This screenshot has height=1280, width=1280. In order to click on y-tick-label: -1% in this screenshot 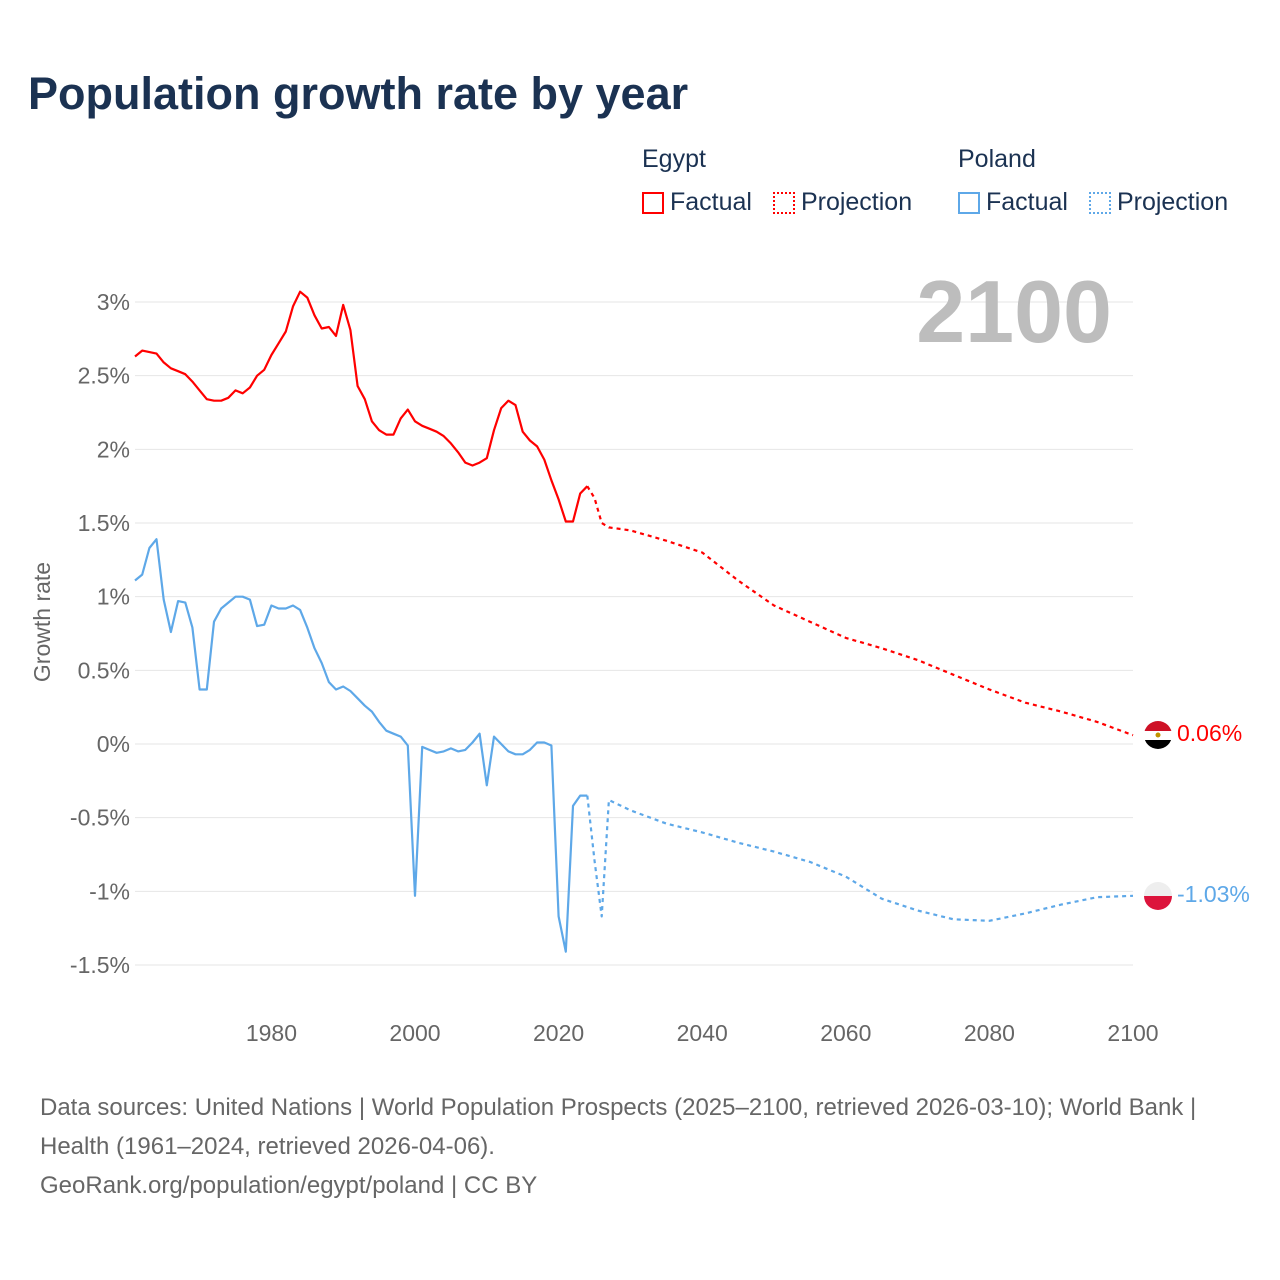, I will do `click(109, 891)`.